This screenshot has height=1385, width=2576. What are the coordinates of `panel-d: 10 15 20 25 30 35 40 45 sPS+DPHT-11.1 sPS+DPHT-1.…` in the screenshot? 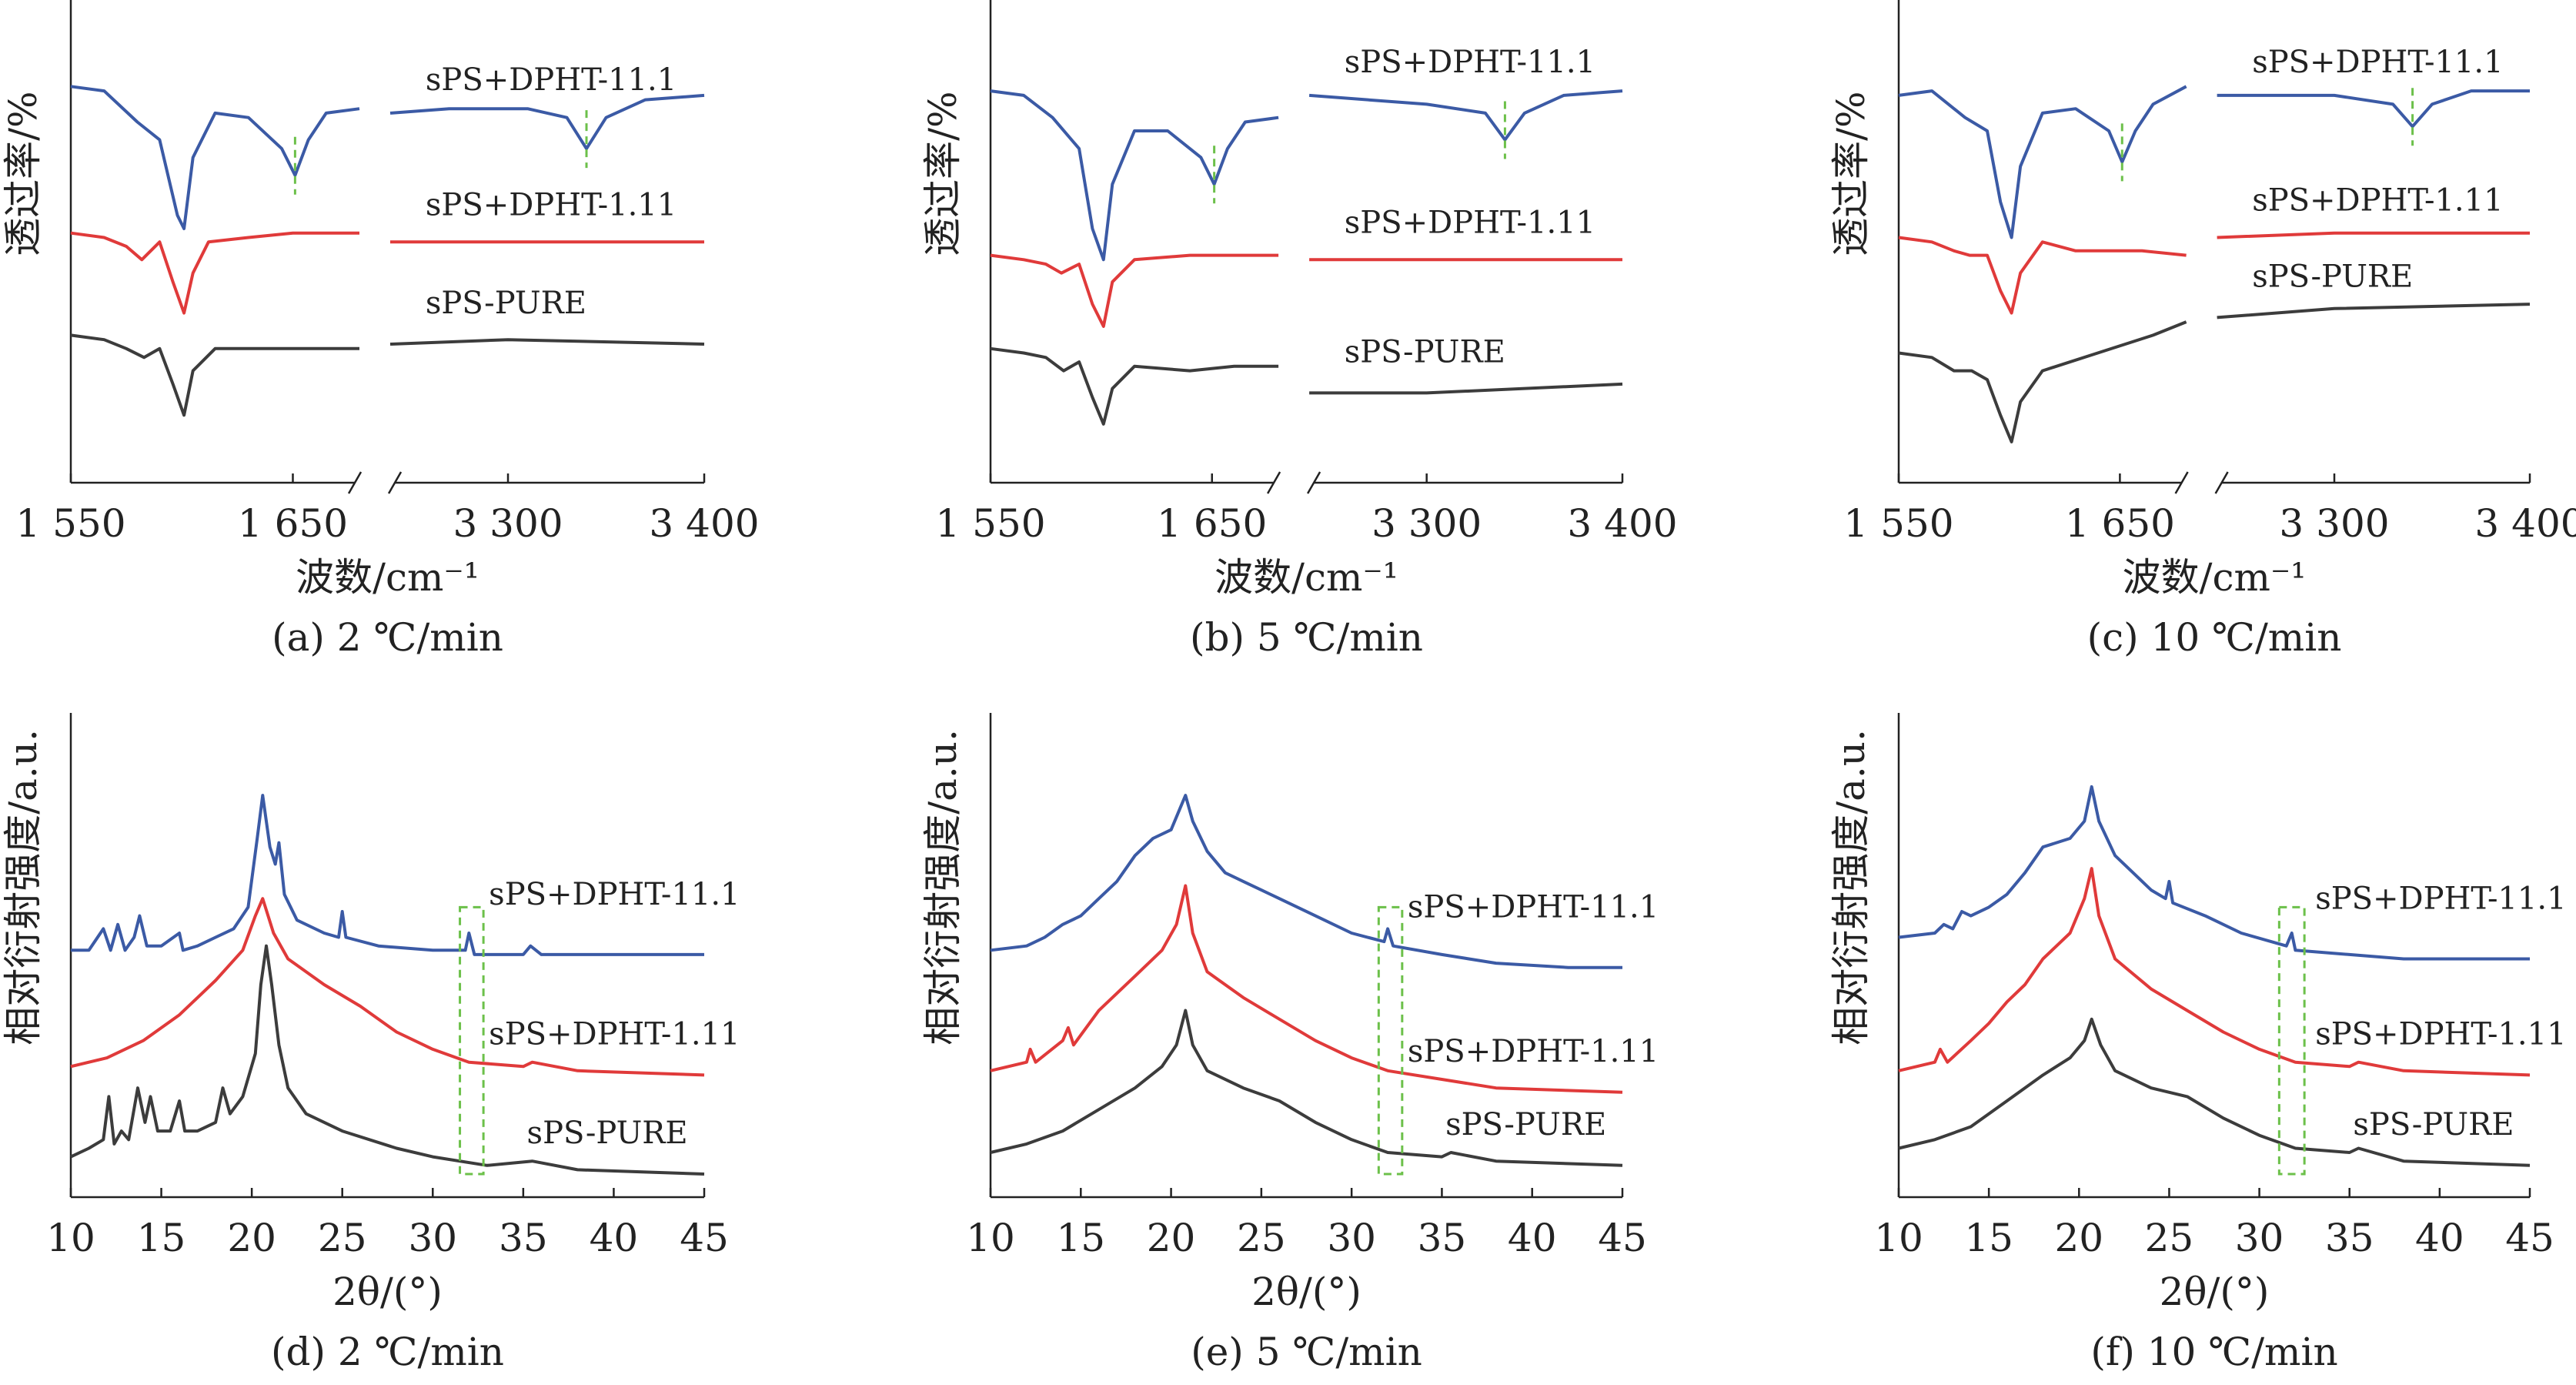 It's located at (370, 1044).